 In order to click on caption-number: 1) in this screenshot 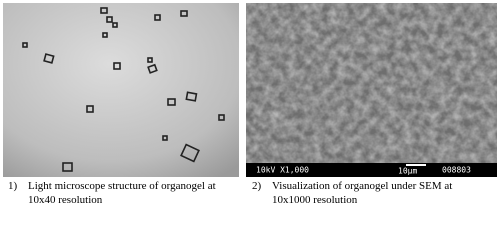, I will do `click(13, 186)`.